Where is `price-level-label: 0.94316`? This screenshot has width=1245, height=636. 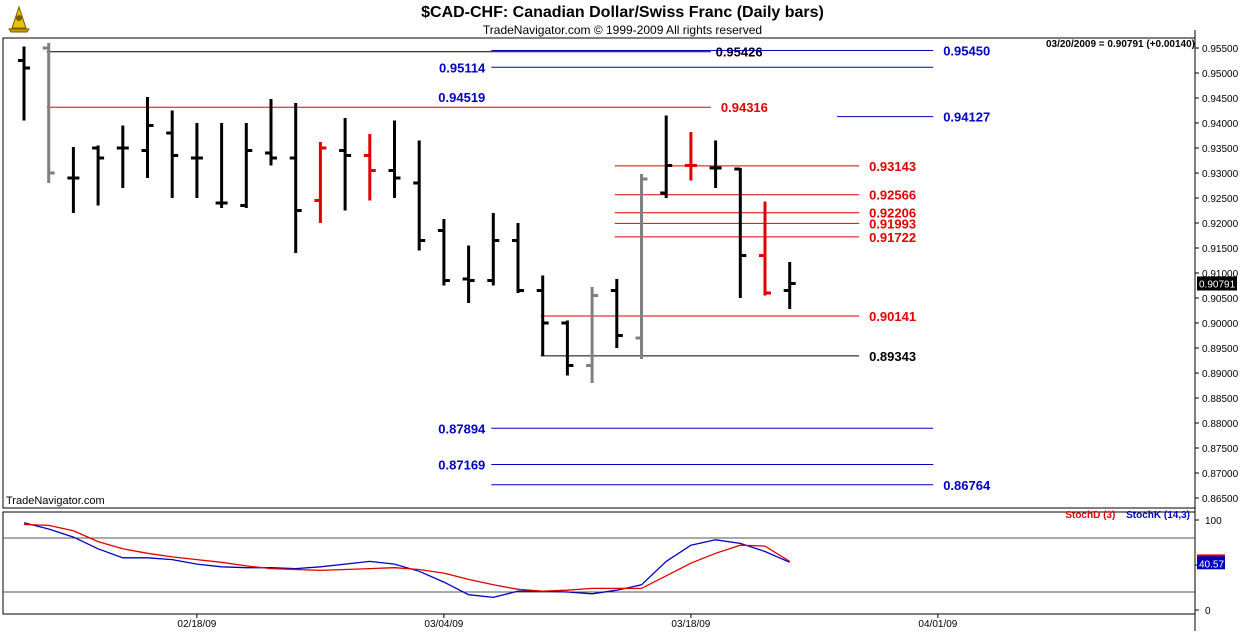 price-level-label: 0.94316 is located at coordinates (744, 107).